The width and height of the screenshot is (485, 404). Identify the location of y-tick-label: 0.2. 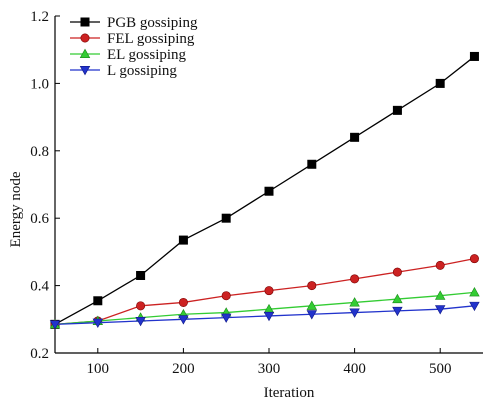
(39, 354).